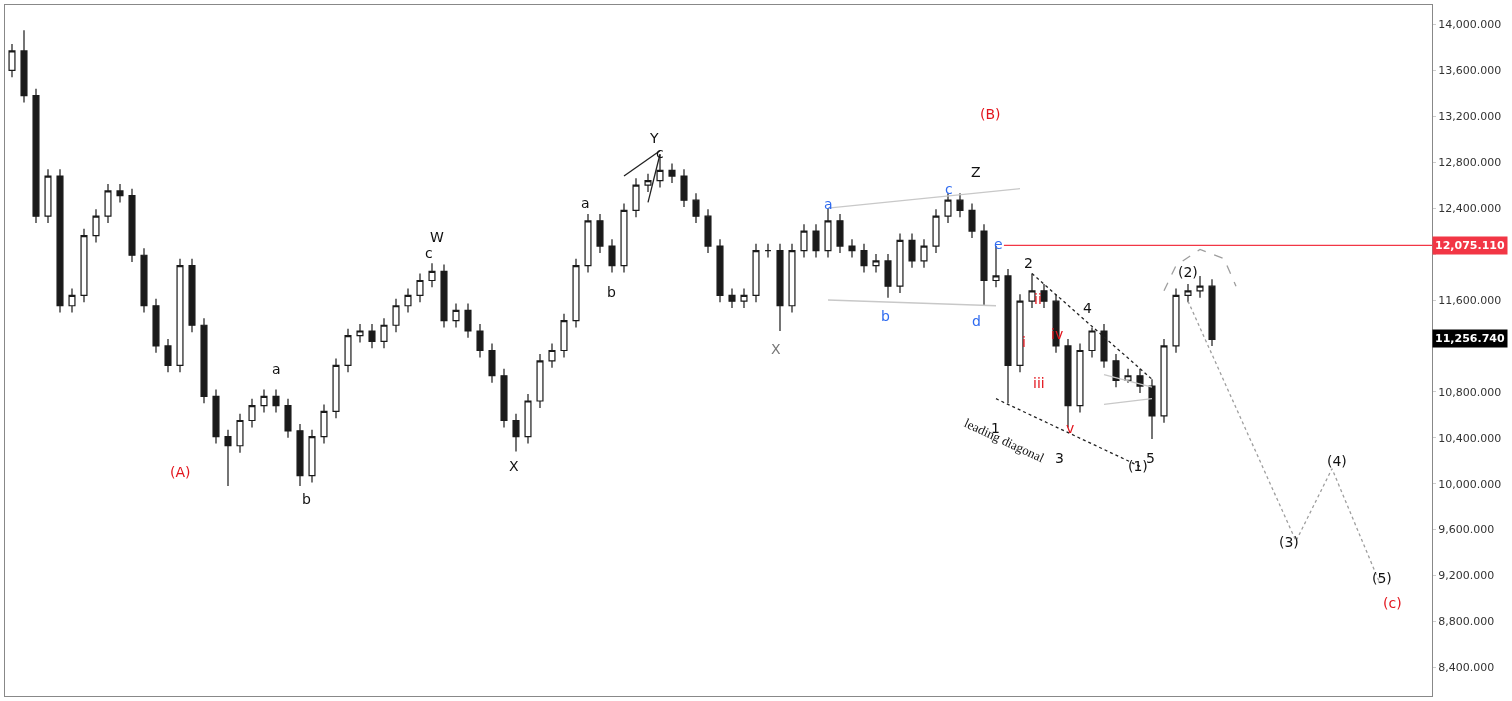  Describe the element at coordinates (1466, 530) in the screenshot. I see `y-tick-label: 9,600.000` at that location.